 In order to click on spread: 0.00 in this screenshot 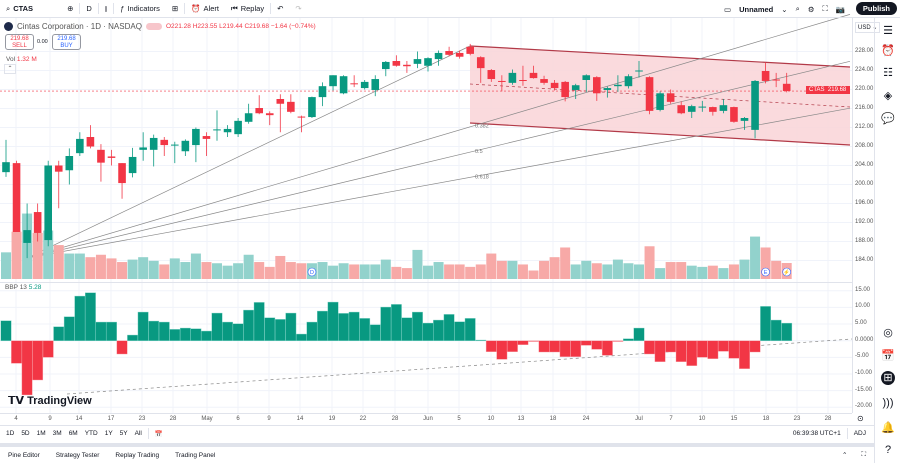, I will do `click(42, 42)`.